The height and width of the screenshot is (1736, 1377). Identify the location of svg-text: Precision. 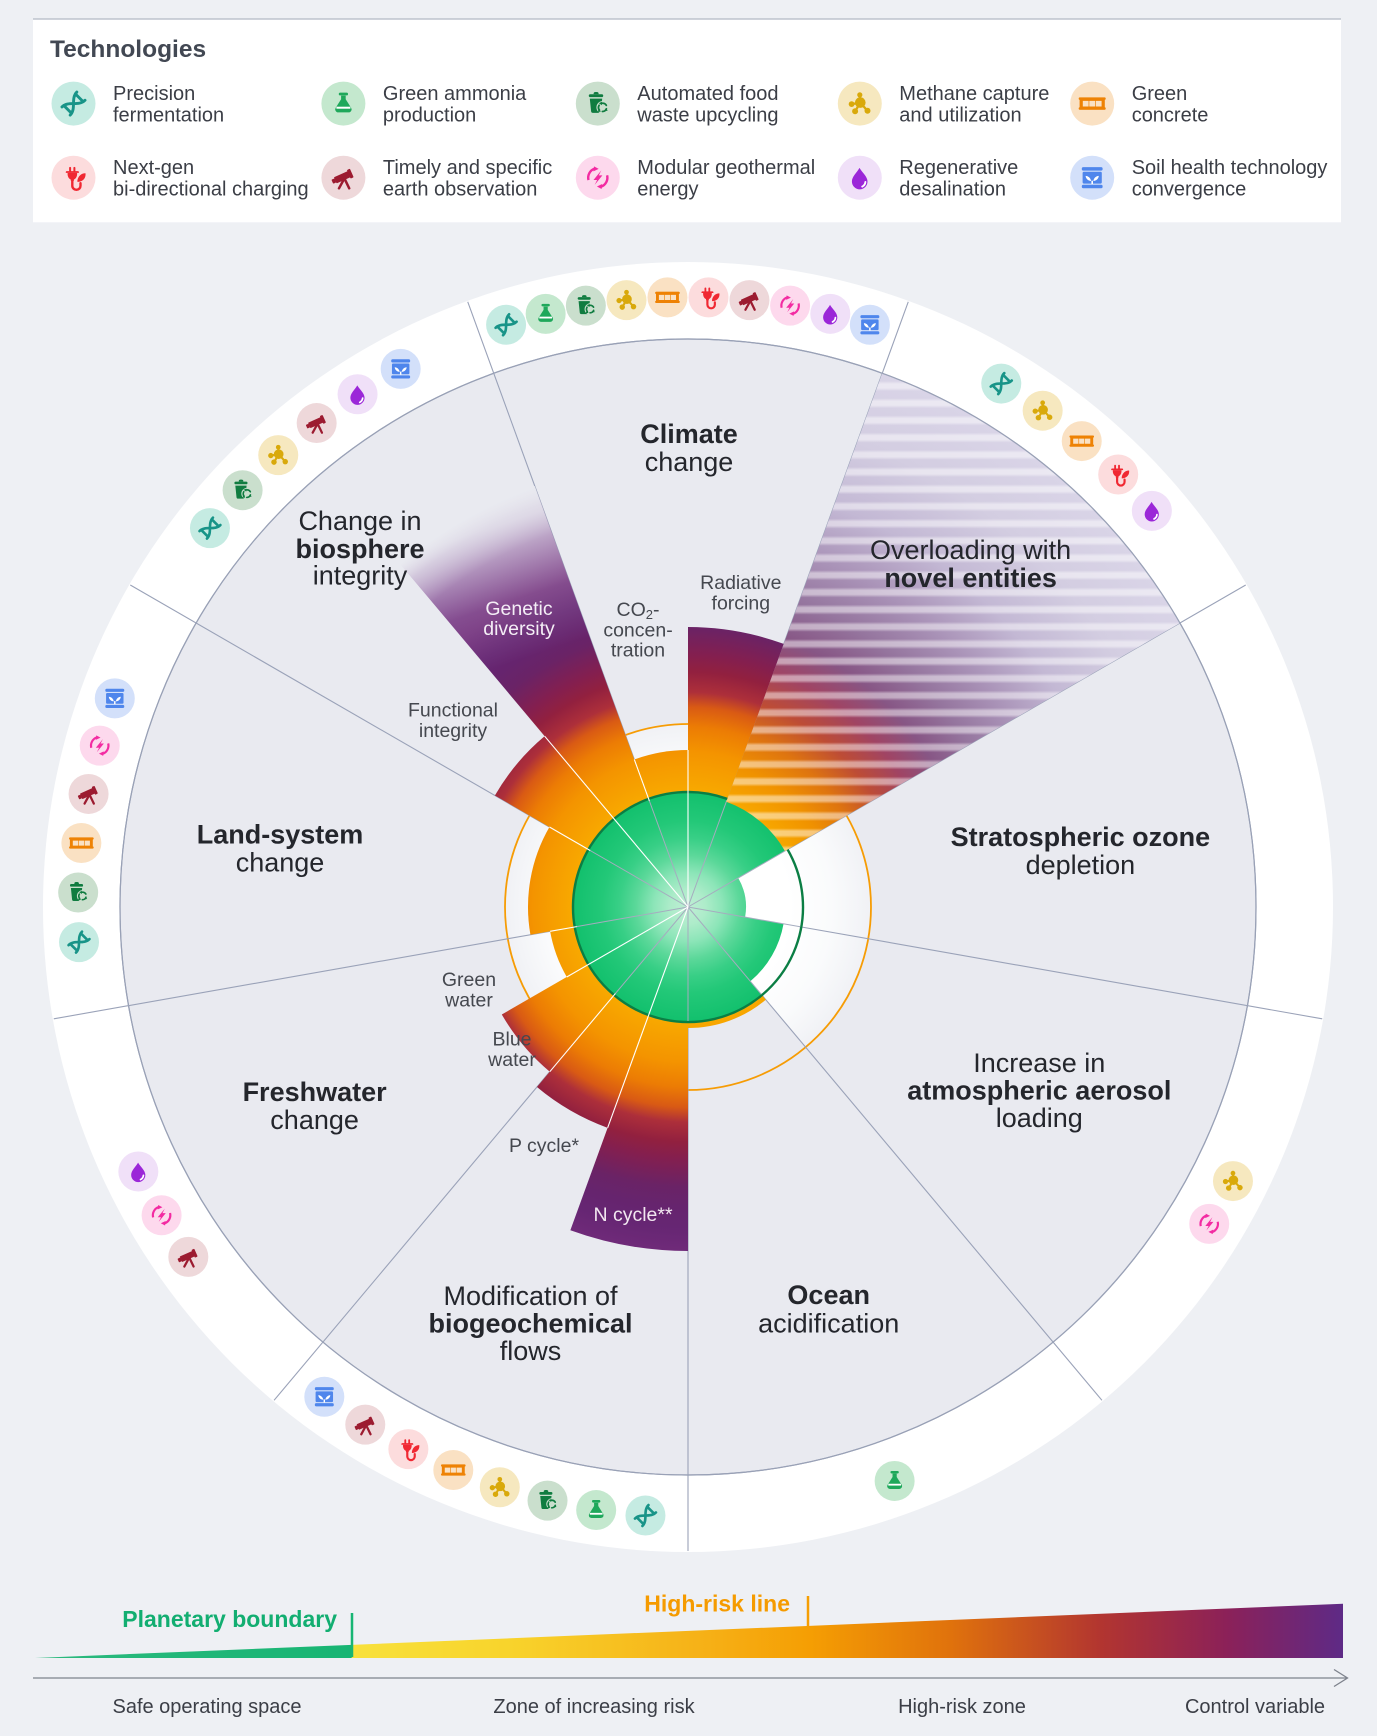
(154, 94).